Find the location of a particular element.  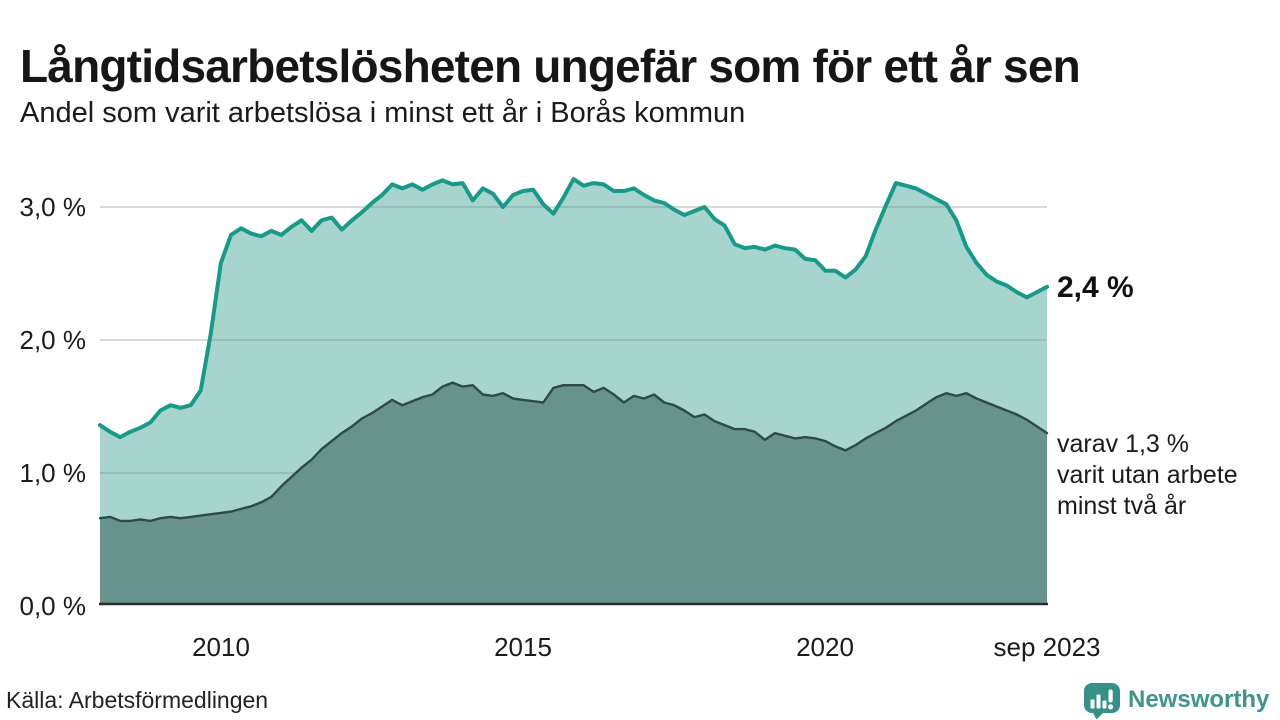

newsworthy-logo-text: Newsworthy is located at coordinates (1199, 699).